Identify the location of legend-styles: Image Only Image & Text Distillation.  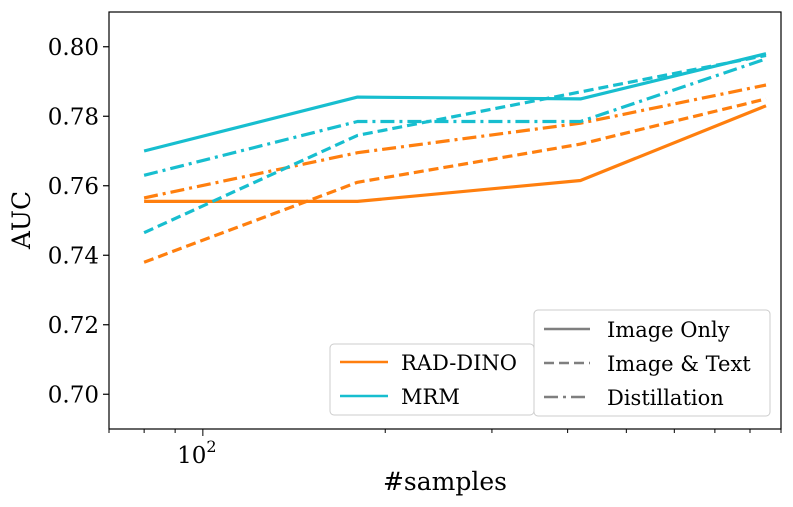
(652, 363).